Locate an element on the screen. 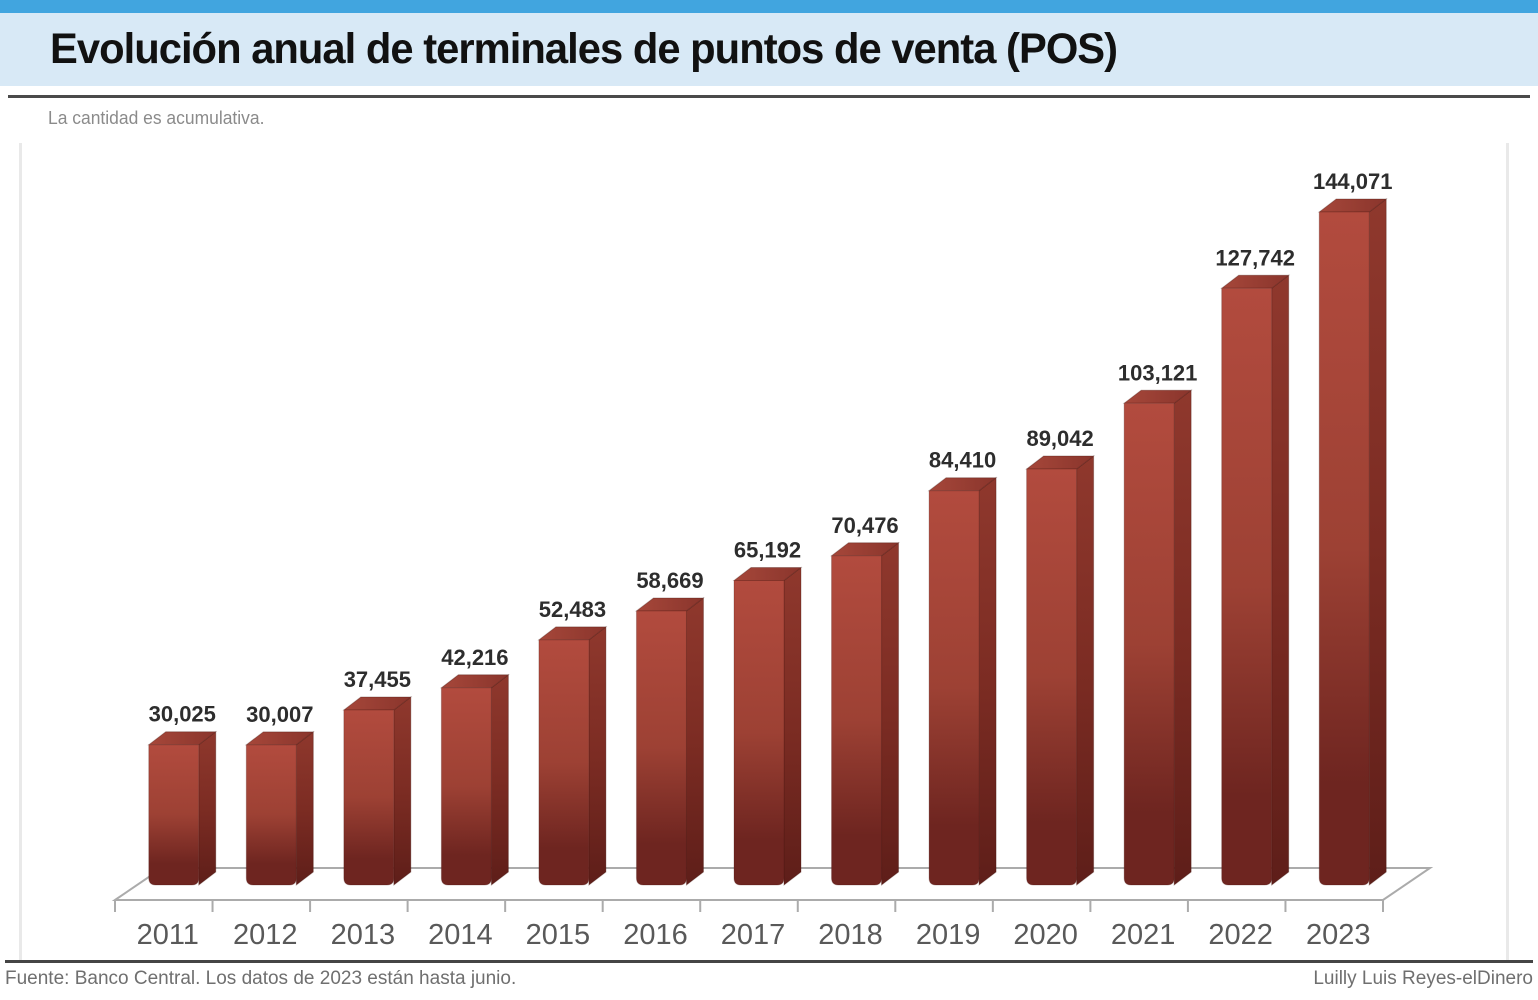 The image size is (1538, 1000). x-axis-label-2018: 2018 is located at coordinates (850, 935).